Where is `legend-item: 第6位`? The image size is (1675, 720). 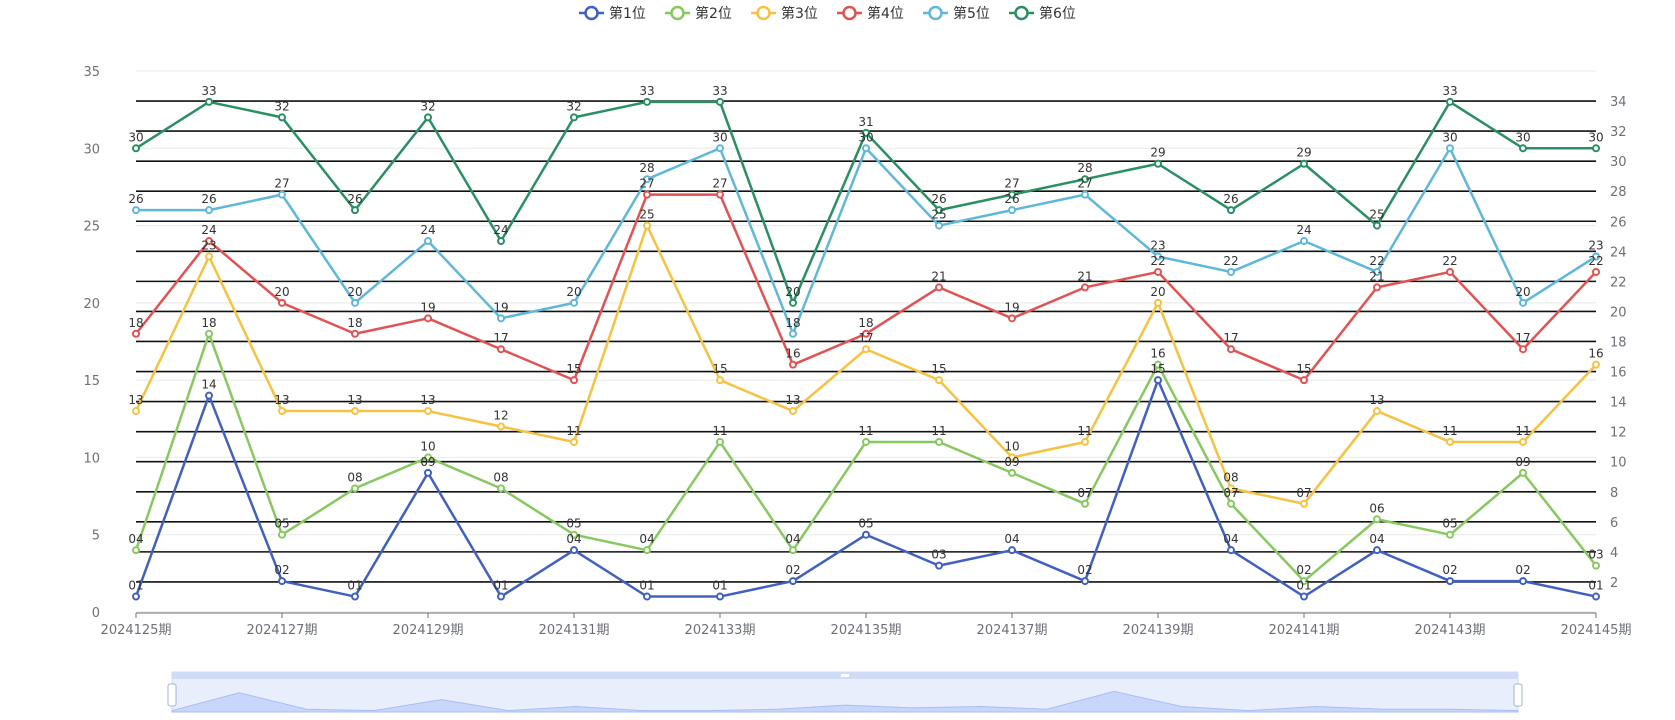 legend-item: 第6位 is located at coordinates (1042, 13).